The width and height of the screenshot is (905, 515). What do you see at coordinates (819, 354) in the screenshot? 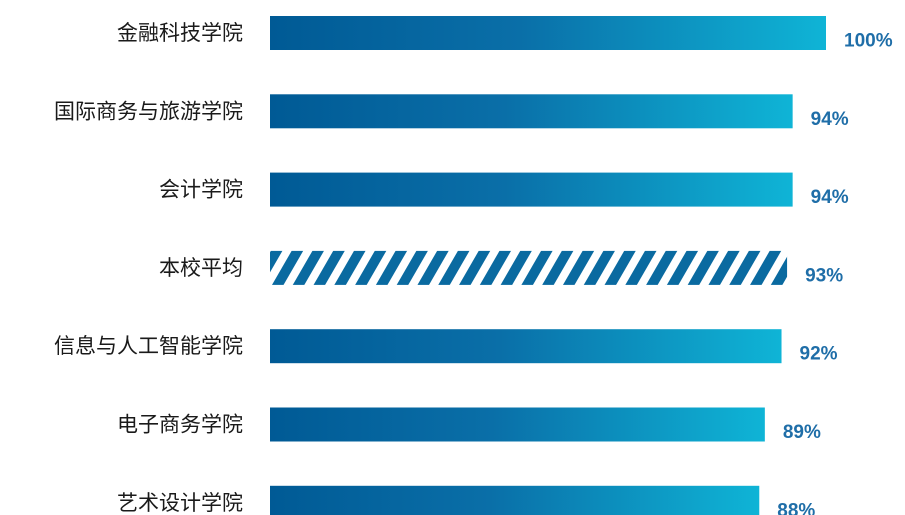
I see `value-label: 92%` at bounding box center [819, 354].